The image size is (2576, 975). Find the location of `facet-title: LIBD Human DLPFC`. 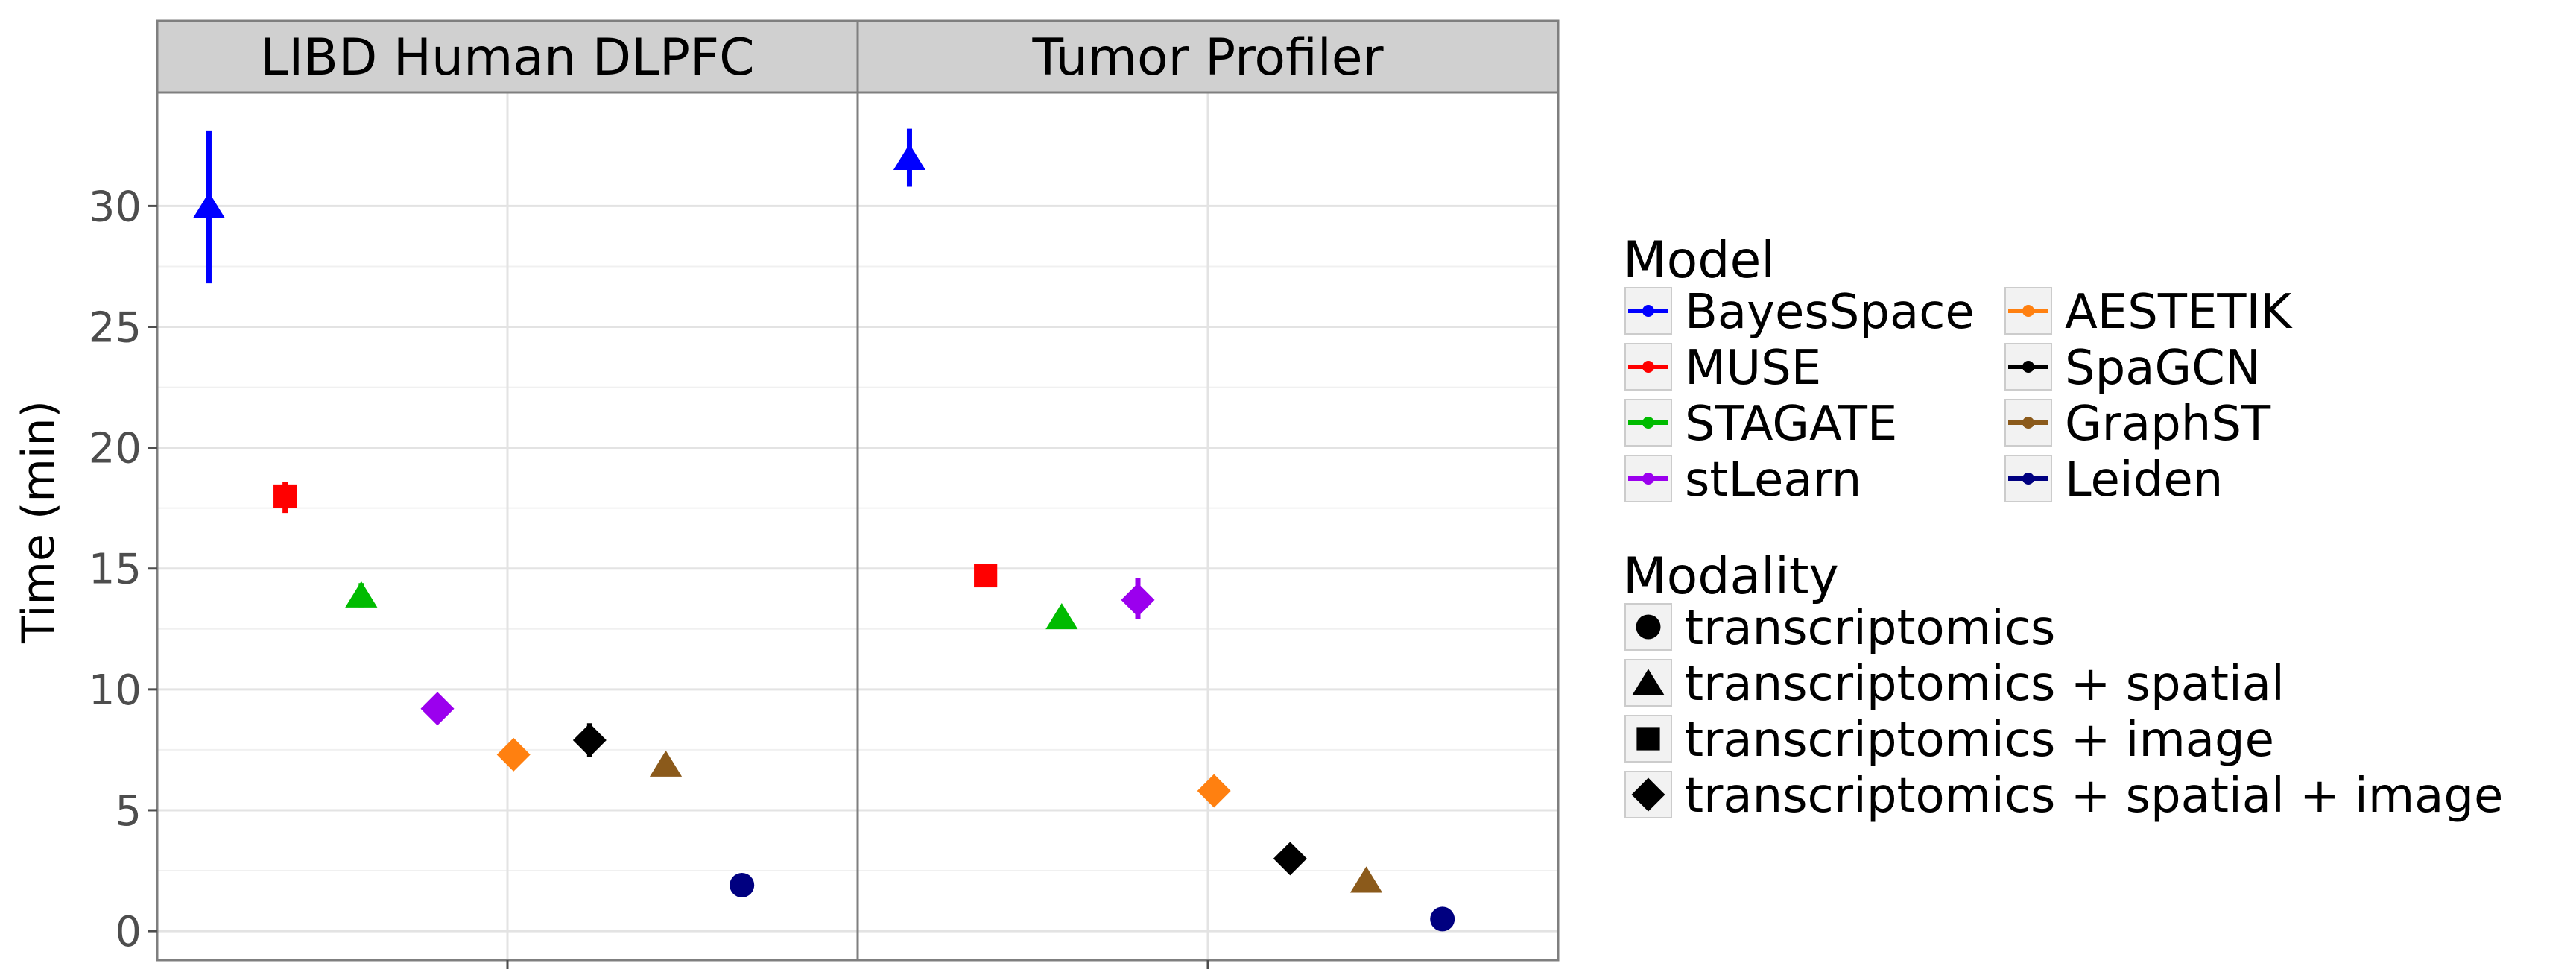

facet-title: LIBD Human DLPFC is located at coordinates (507, 58).